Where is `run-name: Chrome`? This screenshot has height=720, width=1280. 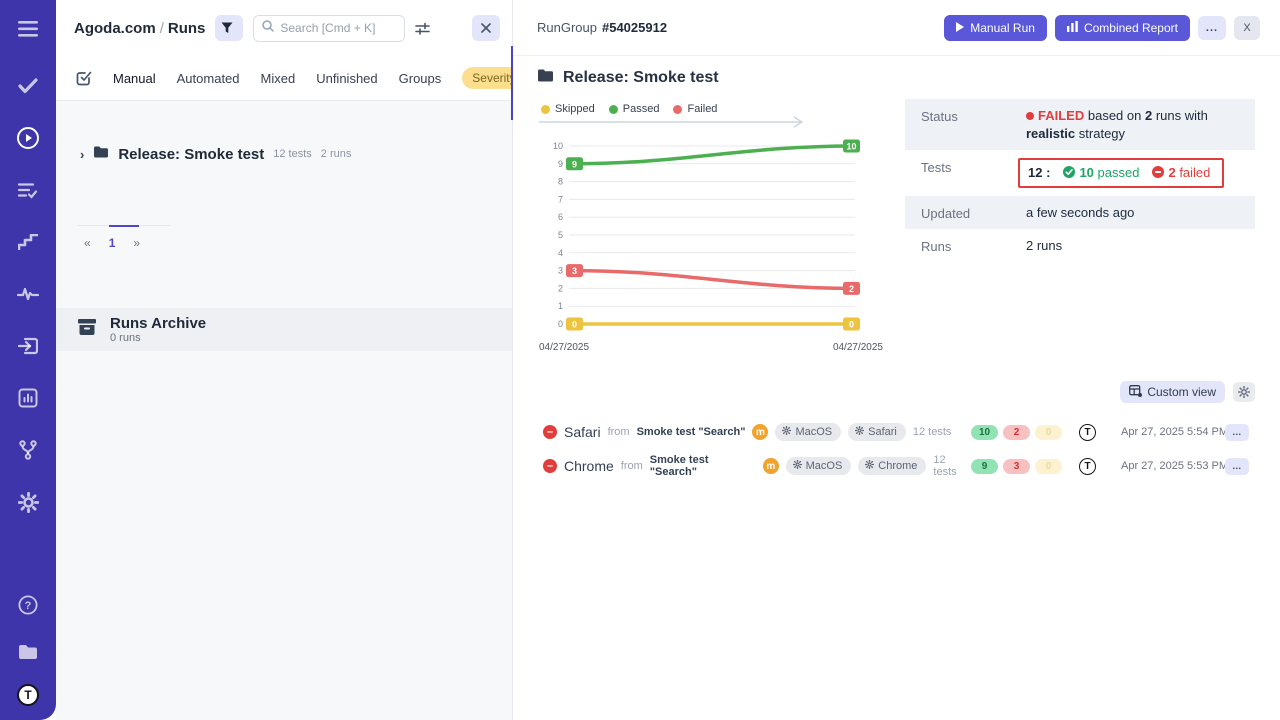
run-name: Chrome is located at coordinates (589, 466).